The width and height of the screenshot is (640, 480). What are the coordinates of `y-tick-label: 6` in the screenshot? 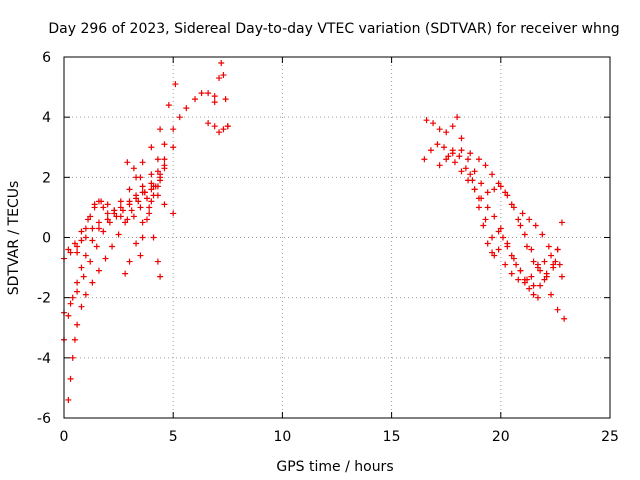 It's located at (46, 58).